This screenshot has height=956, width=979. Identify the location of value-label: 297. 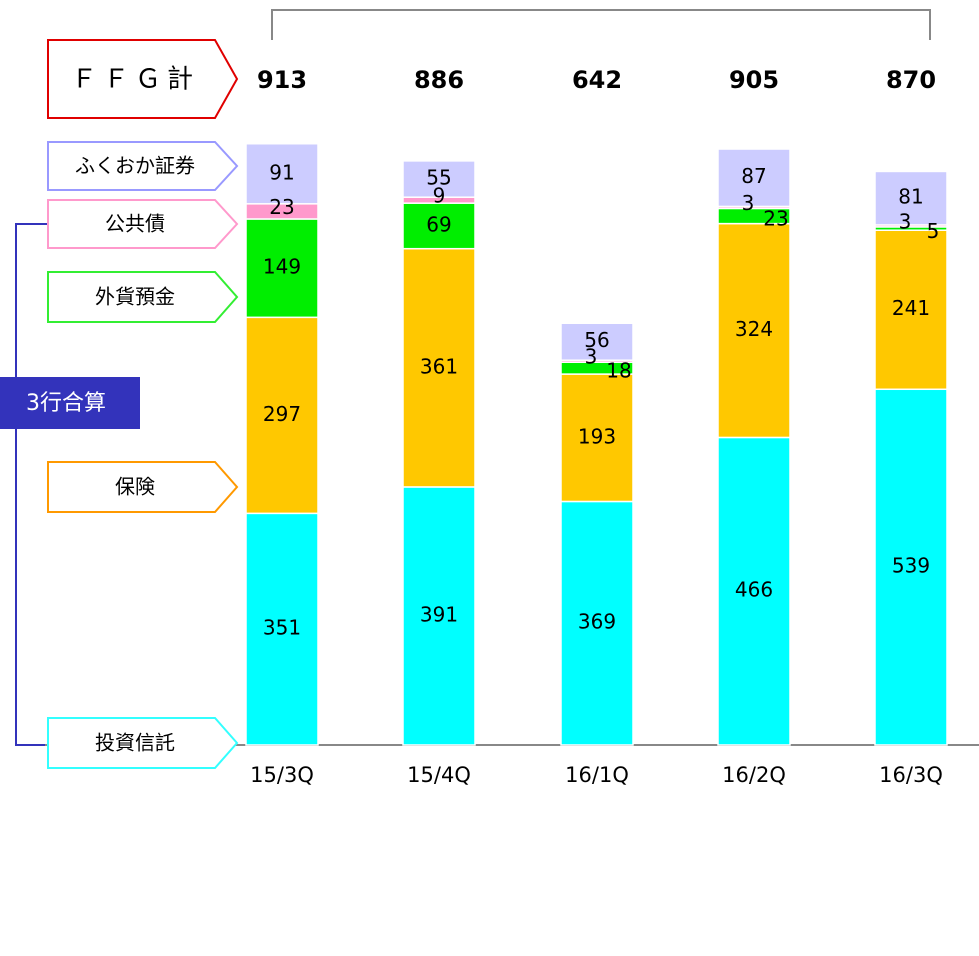
(282, 414).